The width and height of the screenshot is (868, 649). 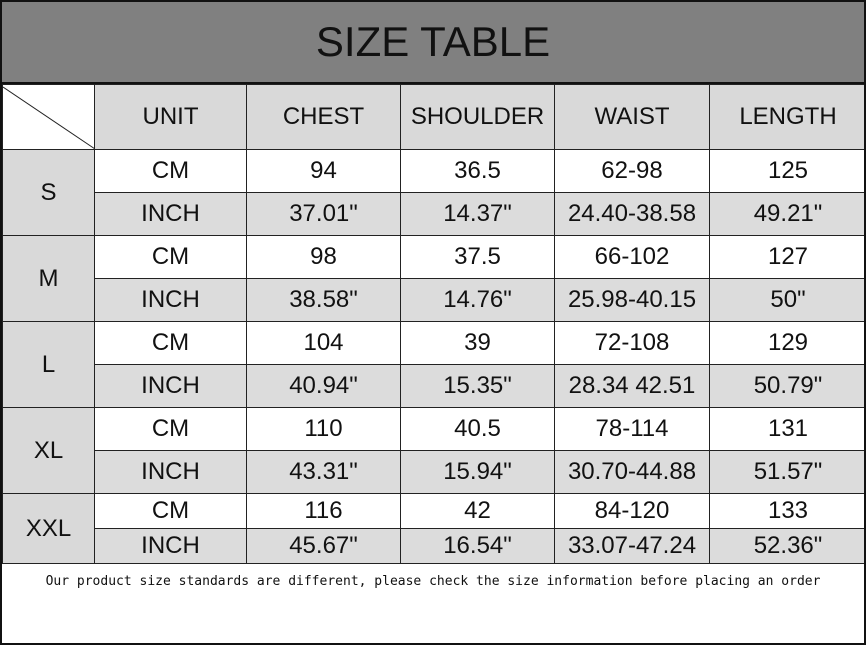 I want to click on value-cell: 30.70-44.88, so click(x=632, y=472).